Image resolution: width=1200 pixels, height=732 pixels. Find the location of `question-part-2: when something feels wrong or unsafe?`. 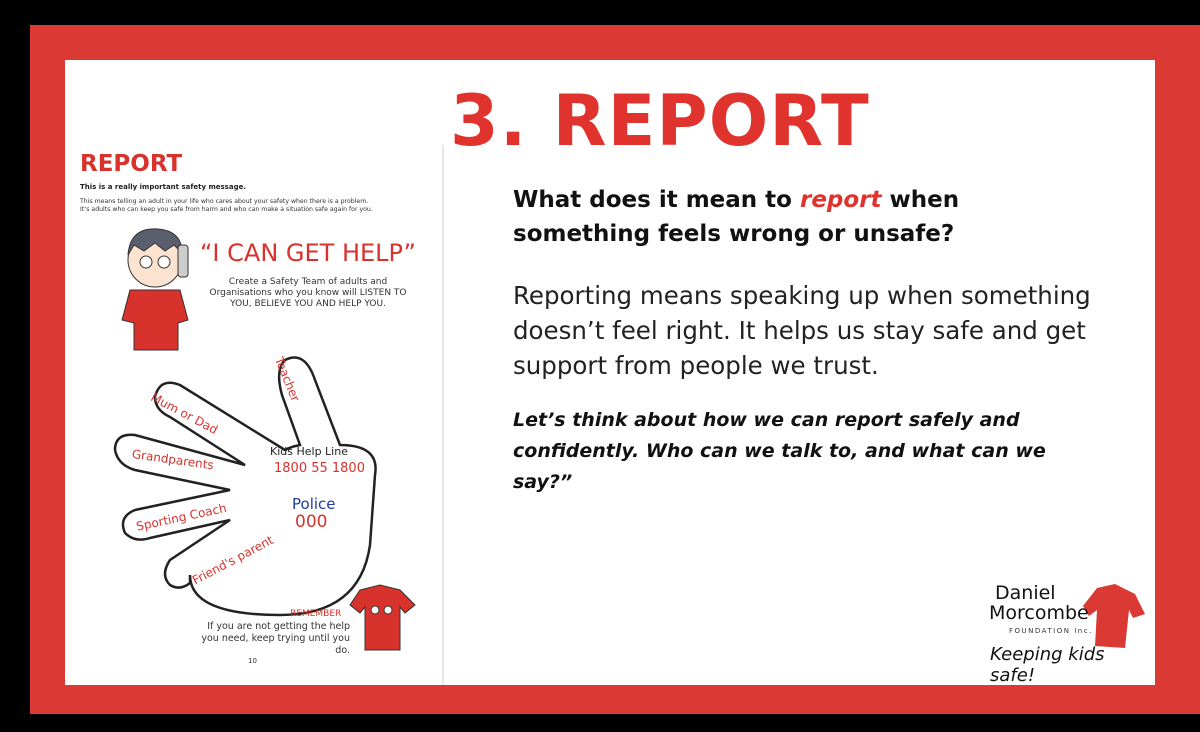

question-part-2: when something feels wrong or unsafe? is located at coordinates (736, 217).